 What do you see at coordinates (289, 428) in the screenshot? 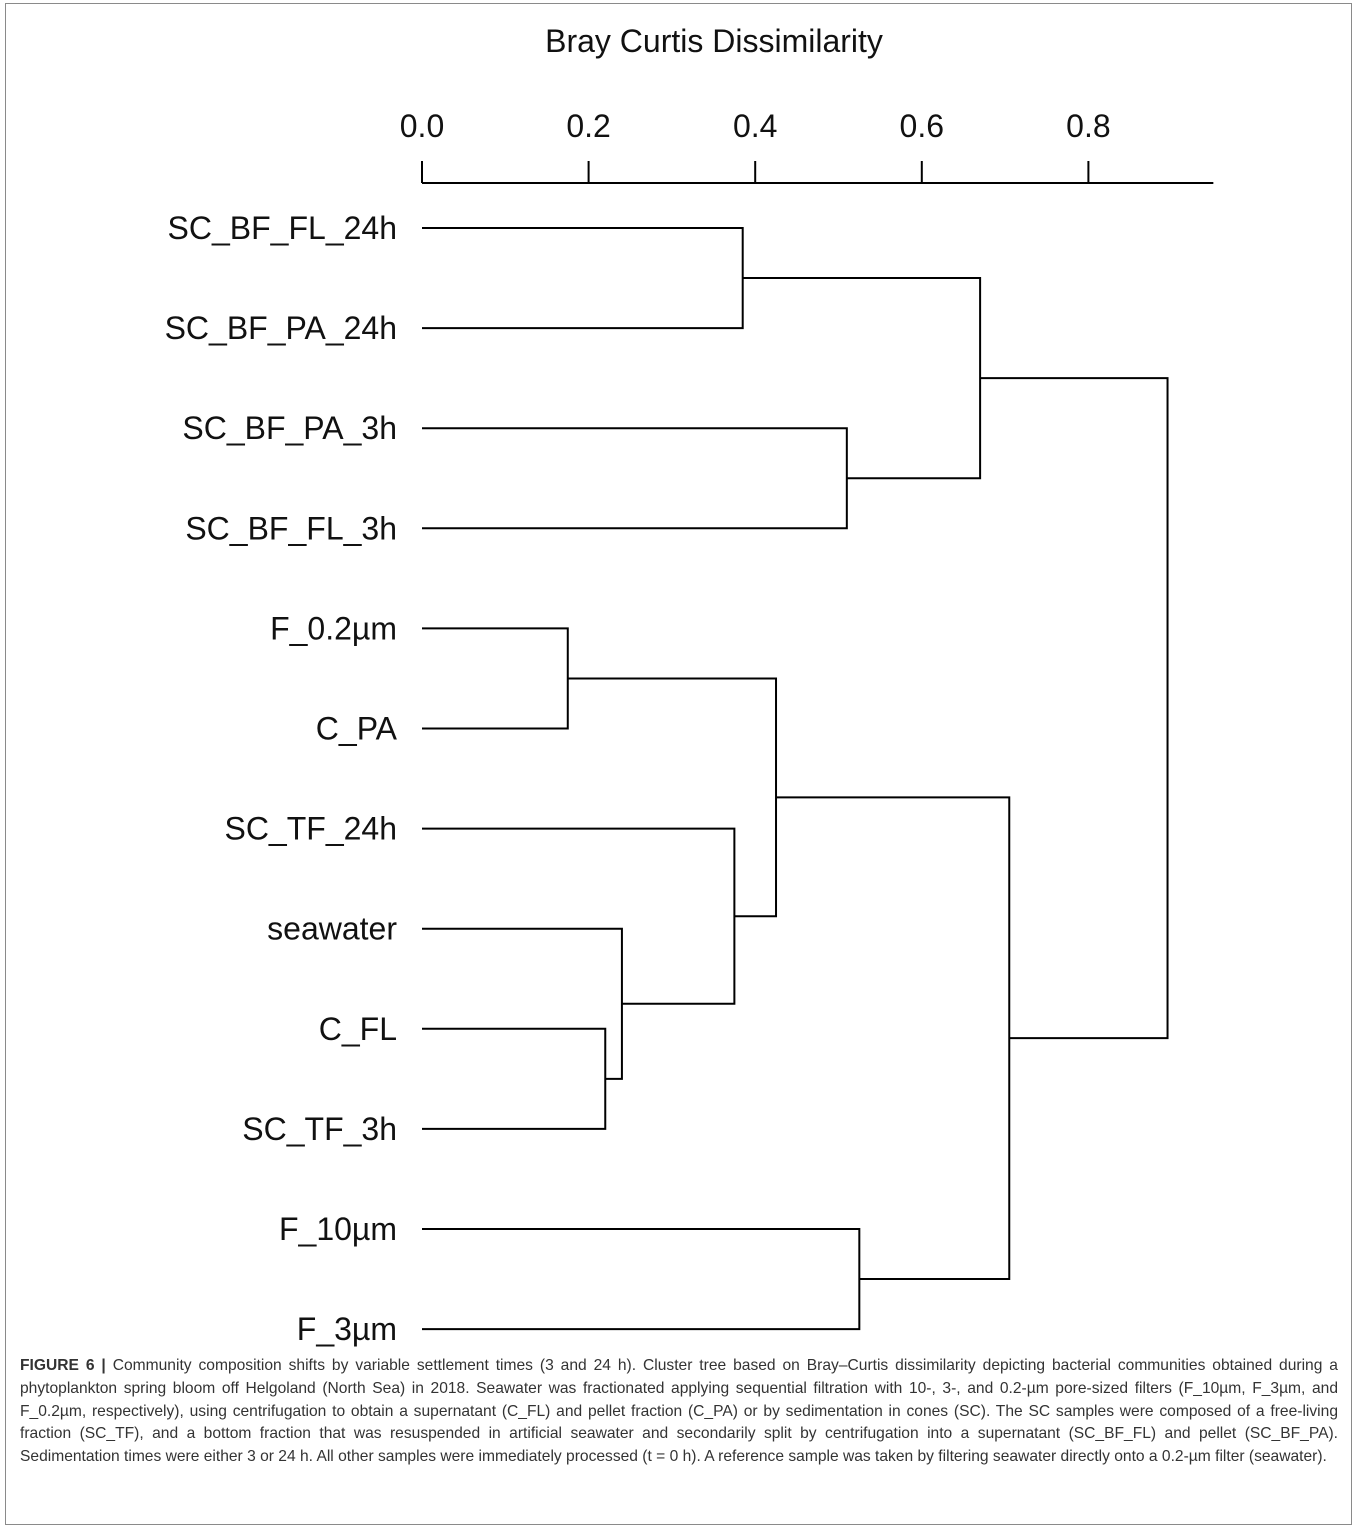
I see `leaf-label: SC_BF_PA_3h` at bounding box center [289, 428].